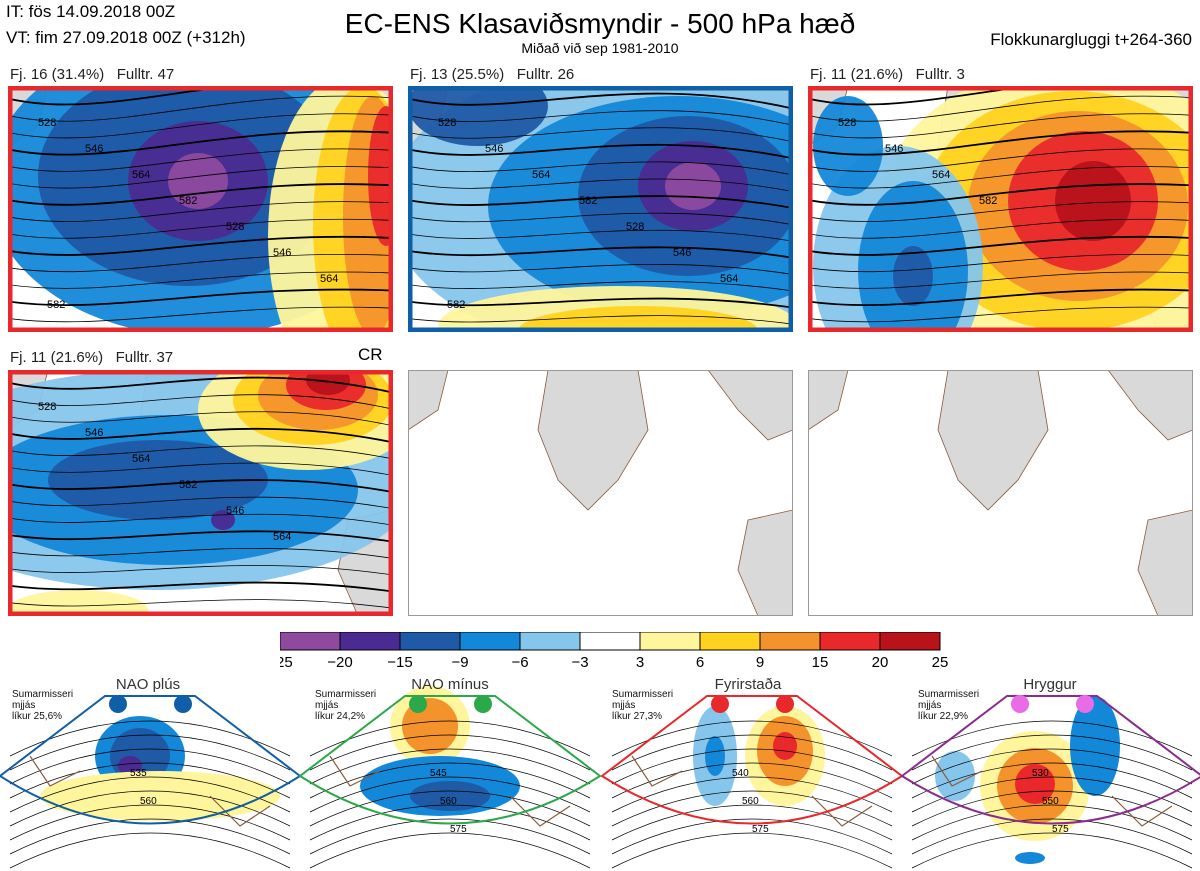 The width and height of the screenshot is (1200, 871). Describe the element at coordinates (1040, 773) in the screenshot. I see `contour-label: 530` at that location.